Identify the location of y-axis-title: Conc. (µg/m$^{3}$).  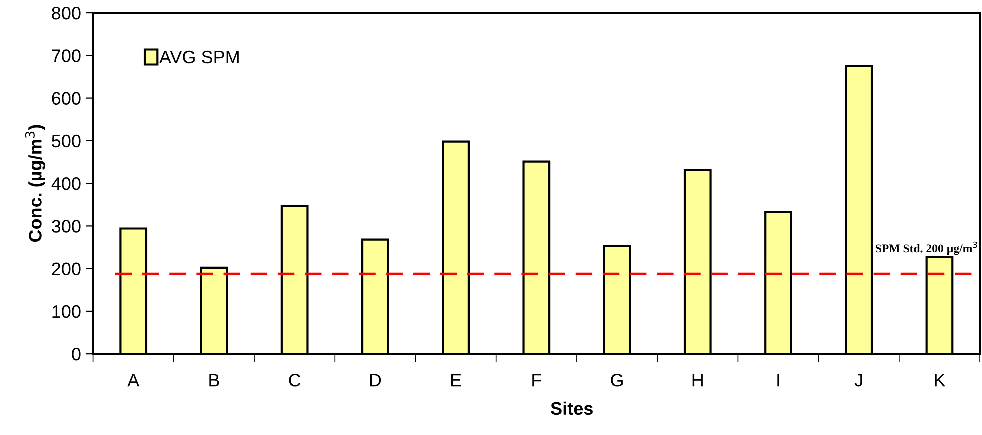
(35, 183).